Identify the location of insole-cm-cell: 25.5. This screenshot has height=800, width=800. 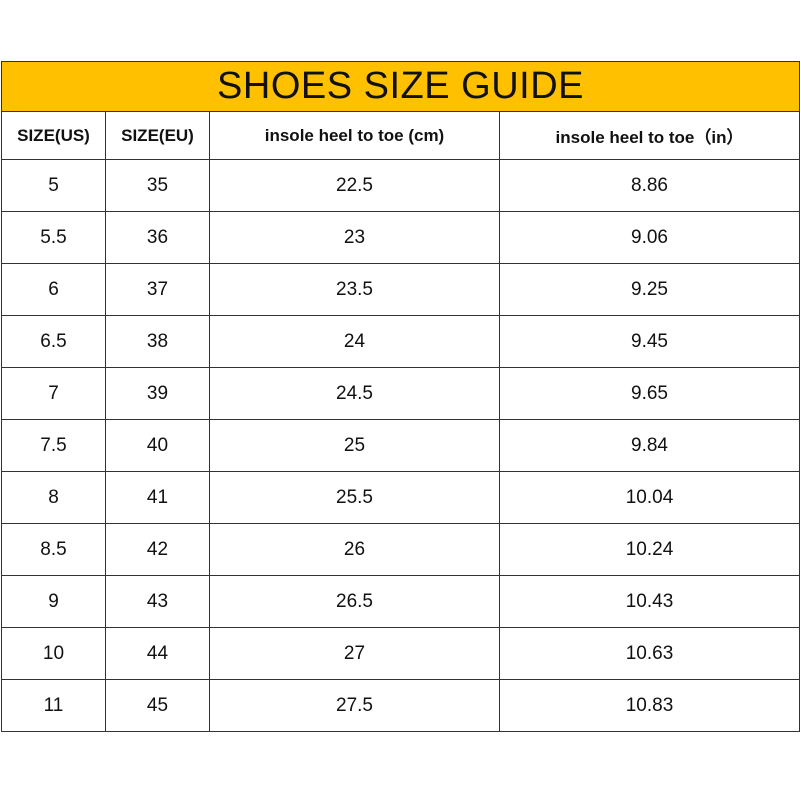
(354, 497).